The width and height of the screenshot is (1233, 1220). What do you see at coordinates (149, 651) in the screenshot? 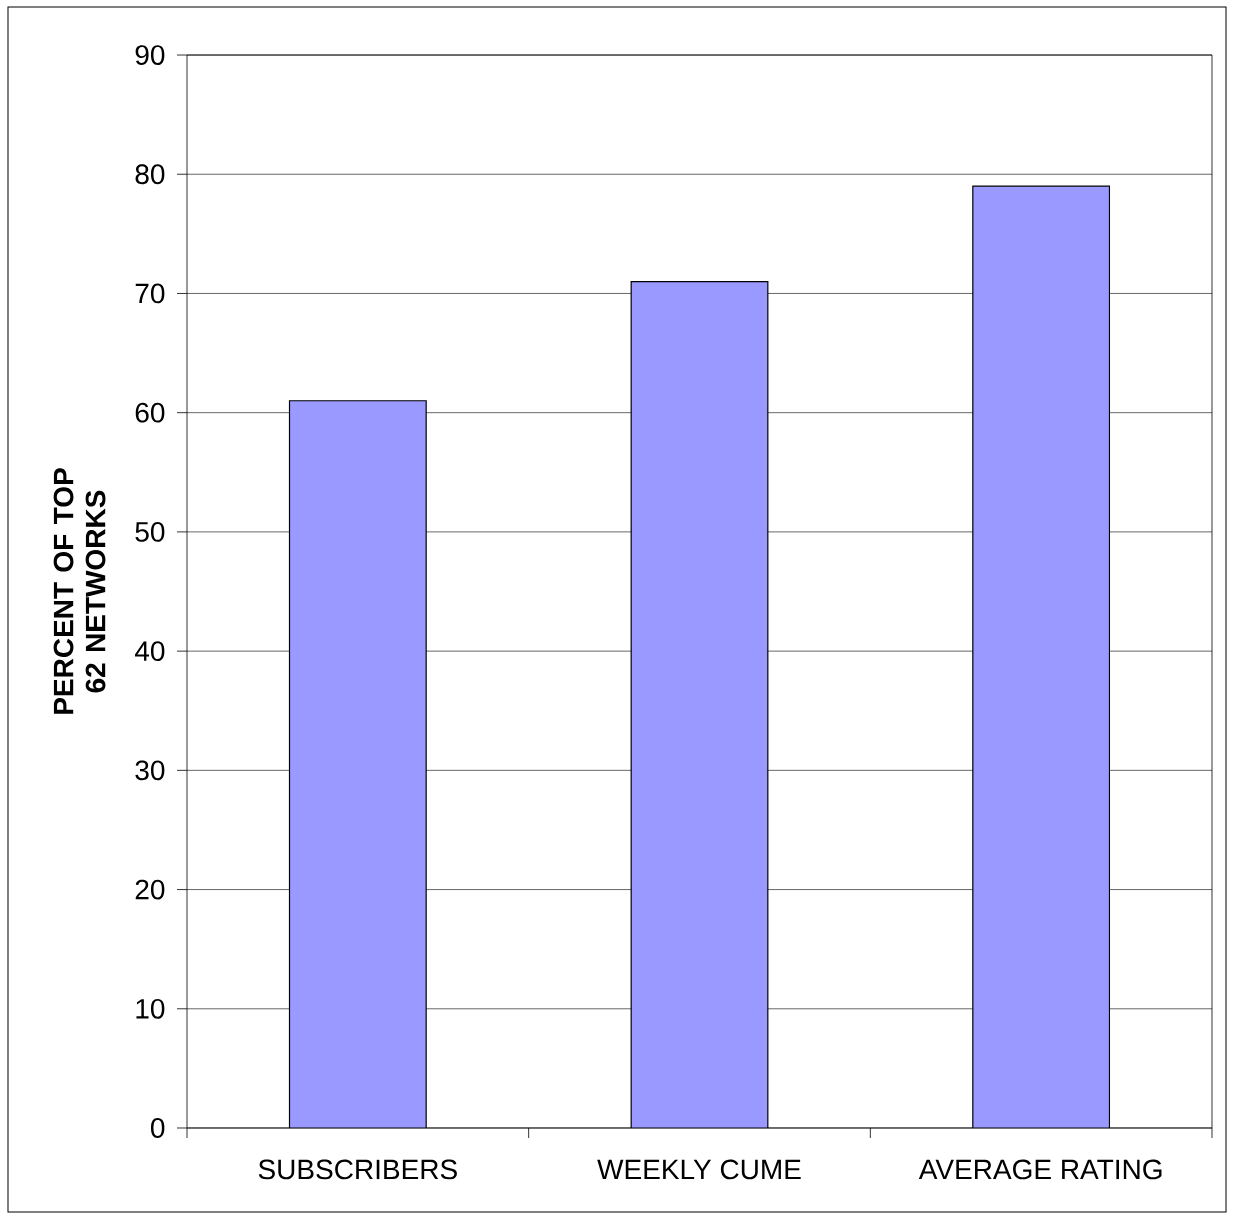
I see `y-tick-label: 40` at bounding box center [149, 651].